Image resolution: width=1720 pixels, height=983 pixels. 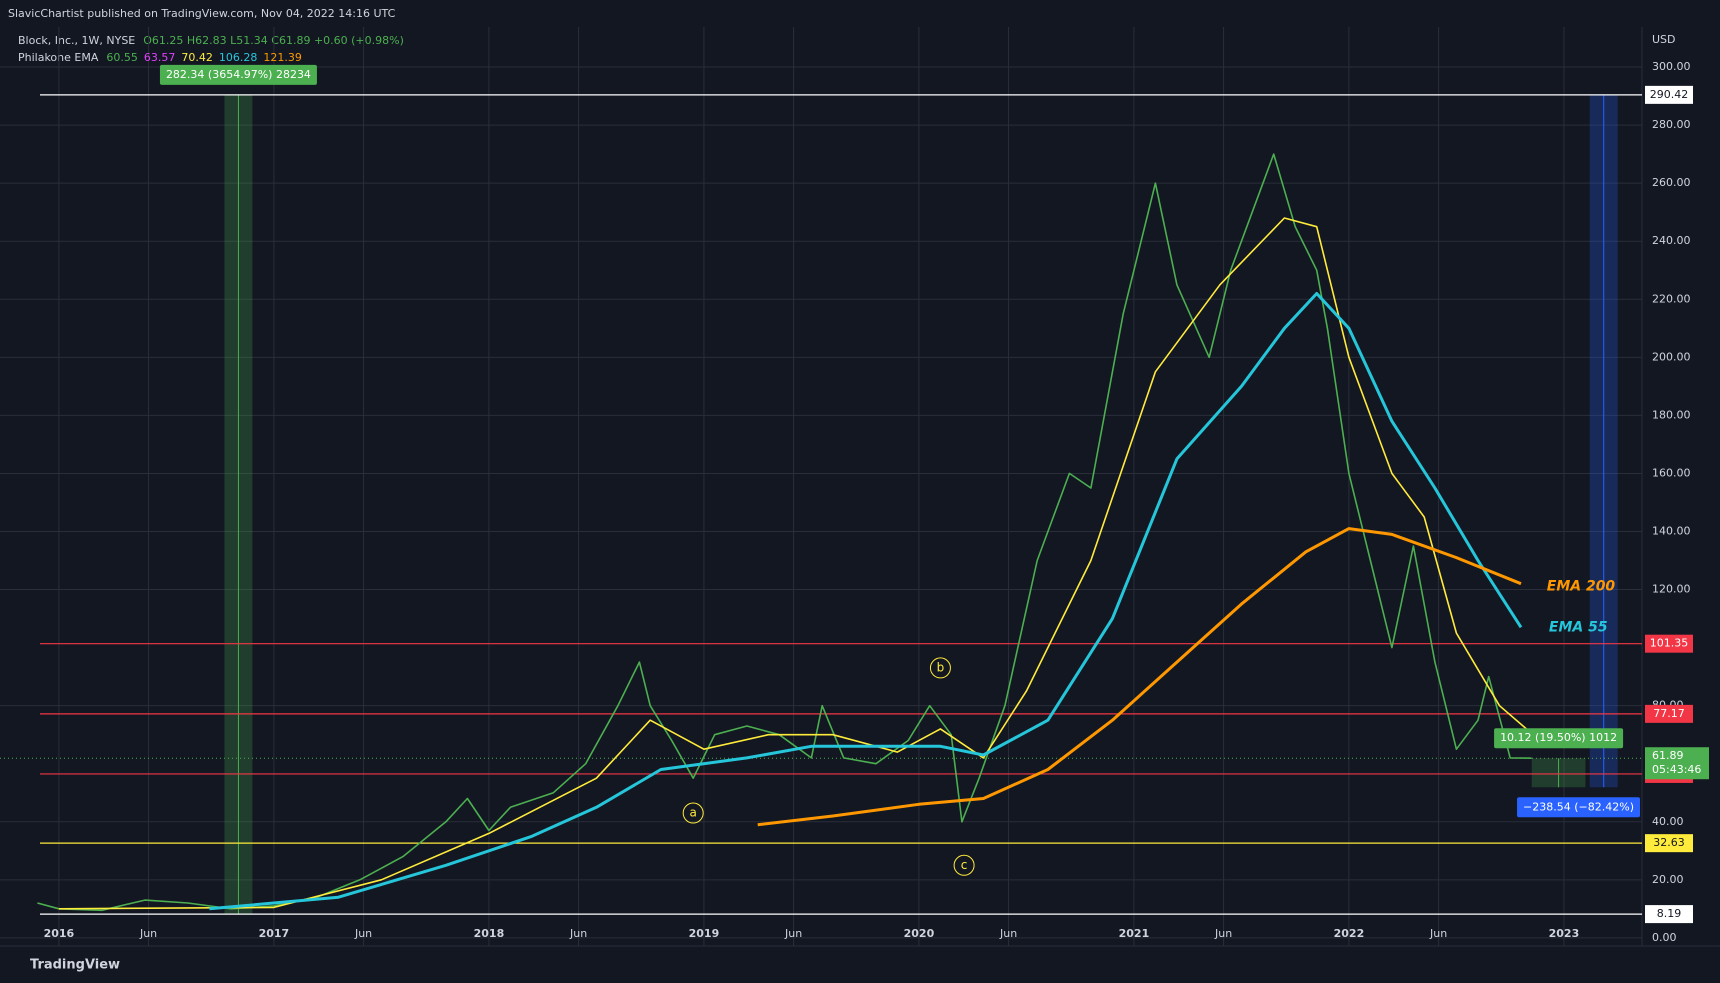 I want to click on y-tick-label: 280.00, so click(x=1671, y=124).